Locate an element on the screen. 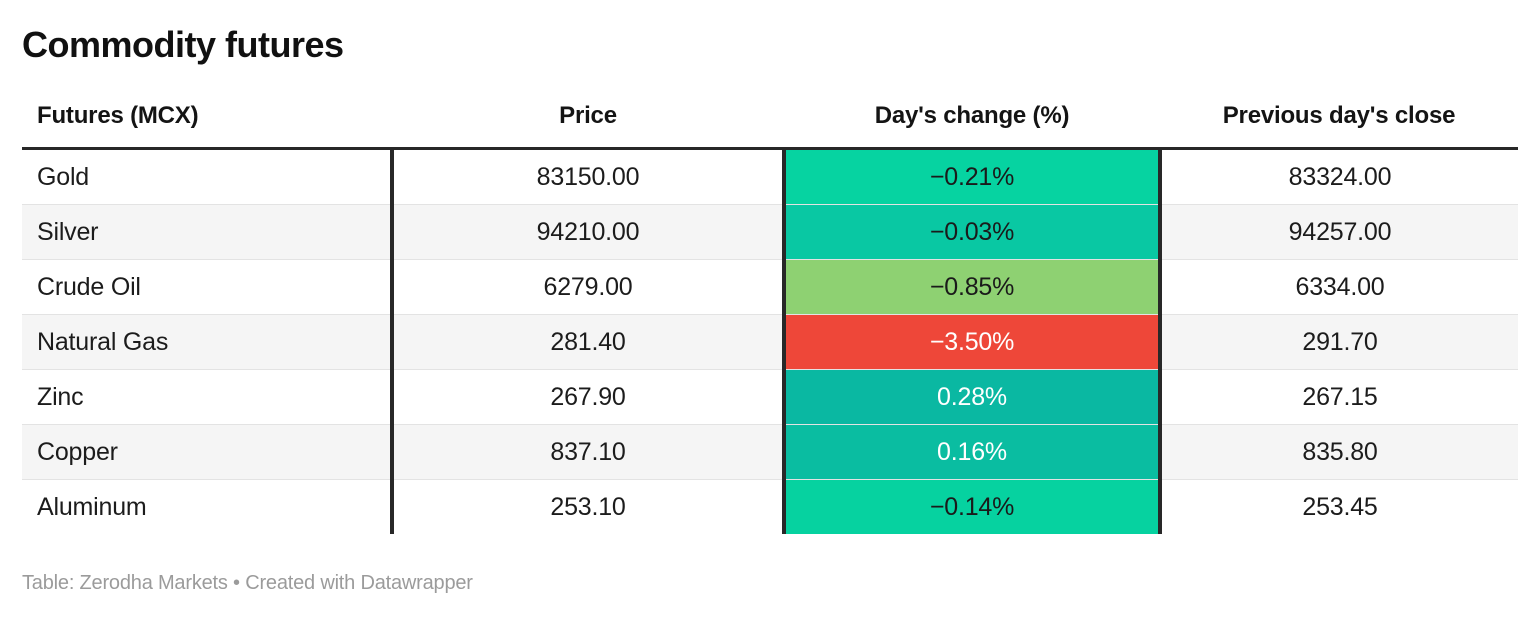 The width and height of the screenshot is (1540, 644). table-row: Gold 83150.00 −0.21% 83324.00 is located at coordinates (770, 176).